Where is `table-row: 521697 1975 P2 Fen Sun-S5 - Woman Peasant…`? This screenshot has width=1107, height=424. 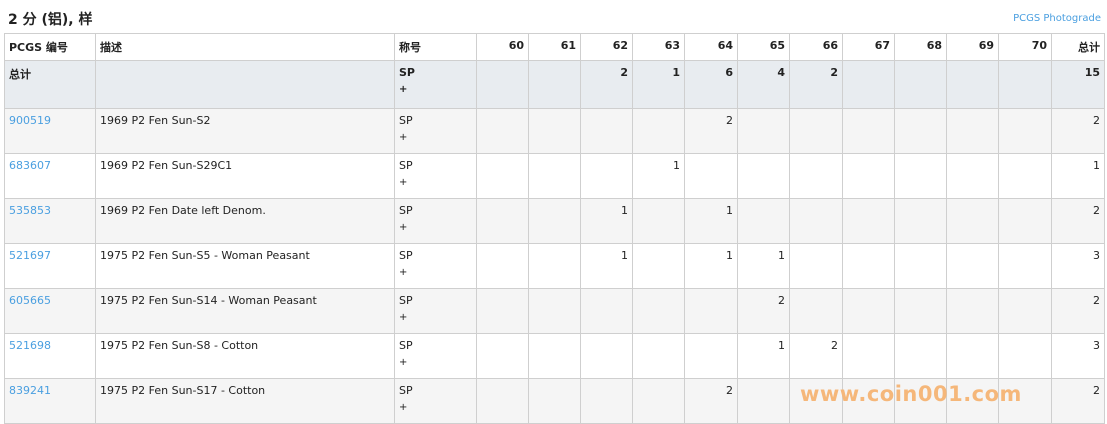
table-row: 521697 1975 P2 Fen Sun-S5 - Woman Peasant… is located at coordinates (554, 266).